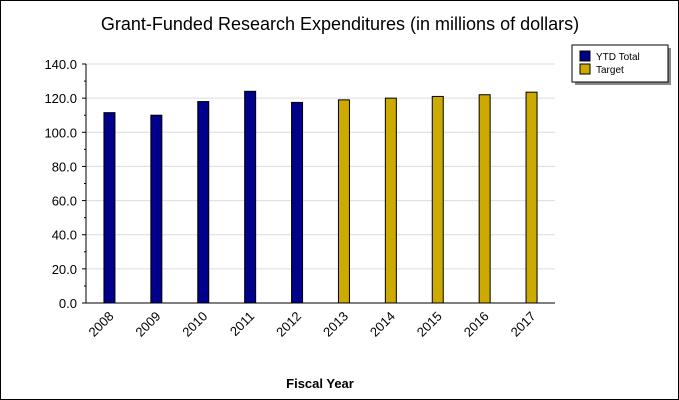 The width and height of the screenshot is (679, 400). What do you see at coordinates (101, 324) in the screenshot?
I see `x-tick-label: 2008` at bounding box center [101, 324].